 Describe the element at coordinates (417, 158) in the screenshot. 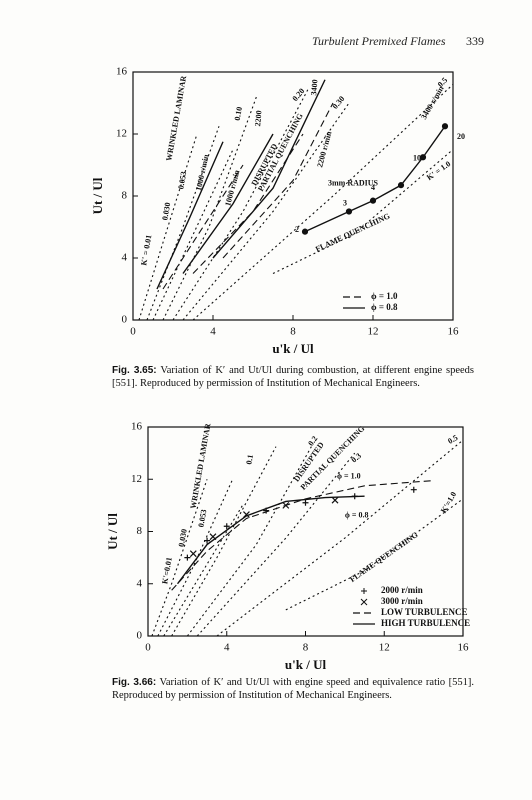

I see `annotation: 10` at that location.